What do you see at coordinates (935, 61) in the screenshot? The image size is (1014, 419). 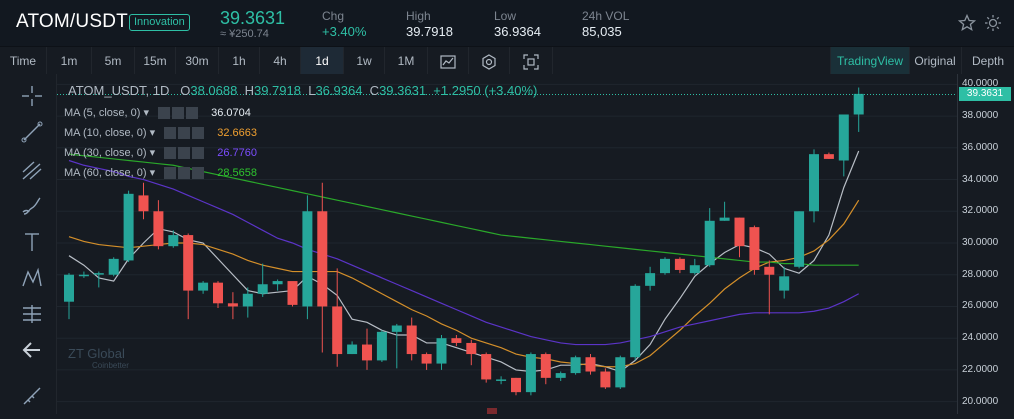 I see `view-original: Original` at bounding box center [935, 61].